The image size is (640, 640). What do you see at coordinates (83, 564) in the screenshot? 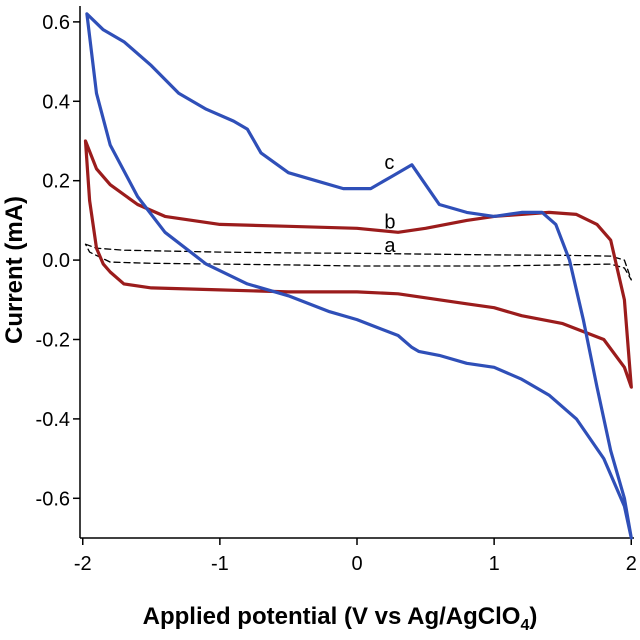
I see `x-tick-label: -2` at bounding box center [83, 564].